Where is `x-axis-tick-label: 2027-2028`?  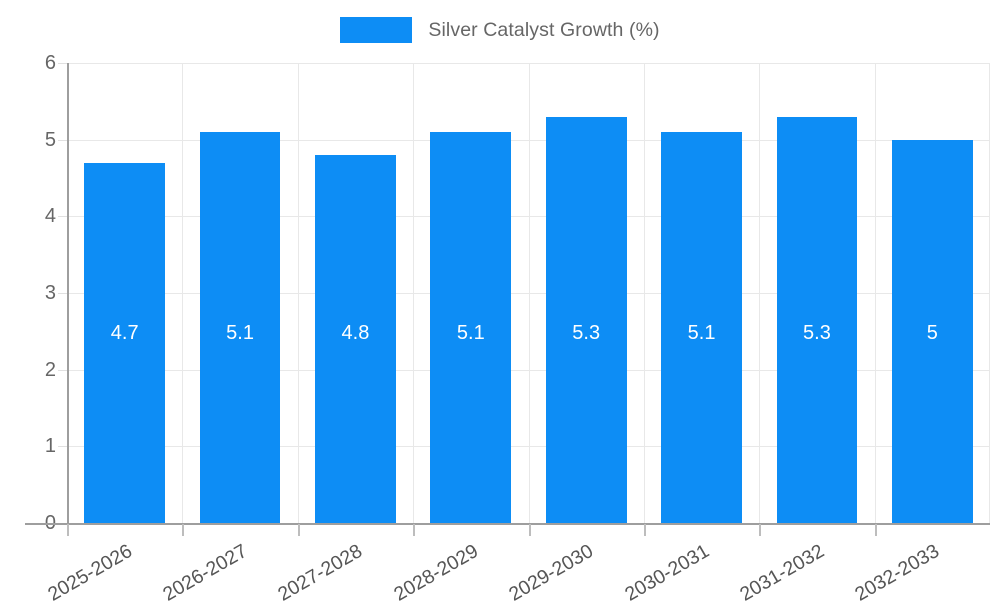 x-axis-tick-label: 2027-2028 is located at coordinates (320, 573).